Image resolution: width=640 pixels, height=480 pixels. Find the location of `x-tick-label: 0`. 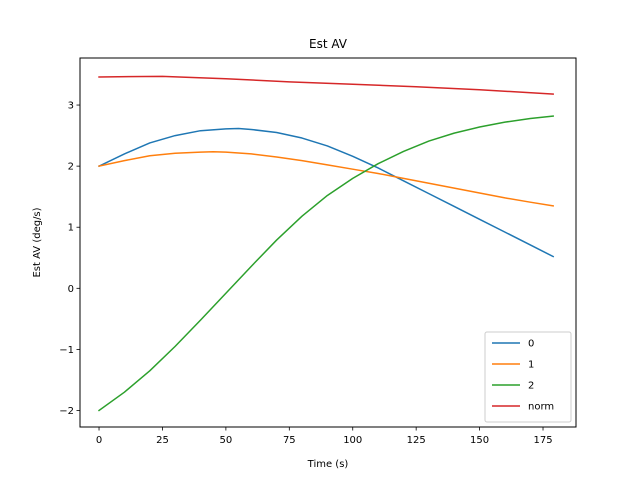

x-tick-label: 0 is located at coordinates (99, 440).